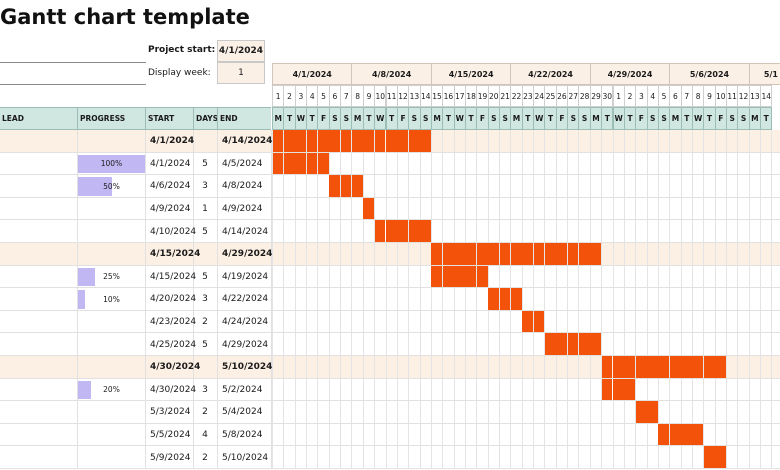  Describe the element at coordinates (390, 141) in the screenshot. I see `phase-row: 4/1/2024 4/14/2024` at that location.